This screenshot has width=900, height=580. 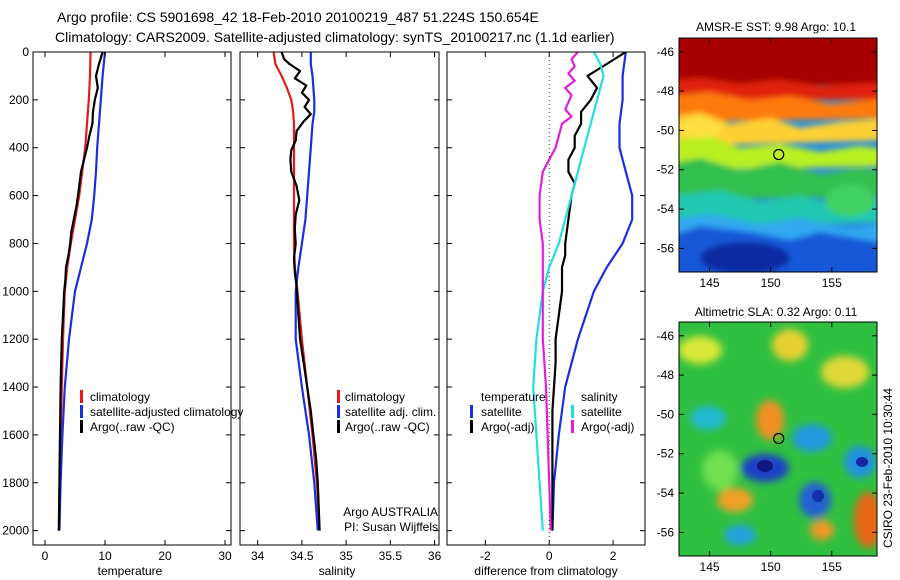 I want to click on temperature-xtick-label: 10, so click(x=105, y=556).